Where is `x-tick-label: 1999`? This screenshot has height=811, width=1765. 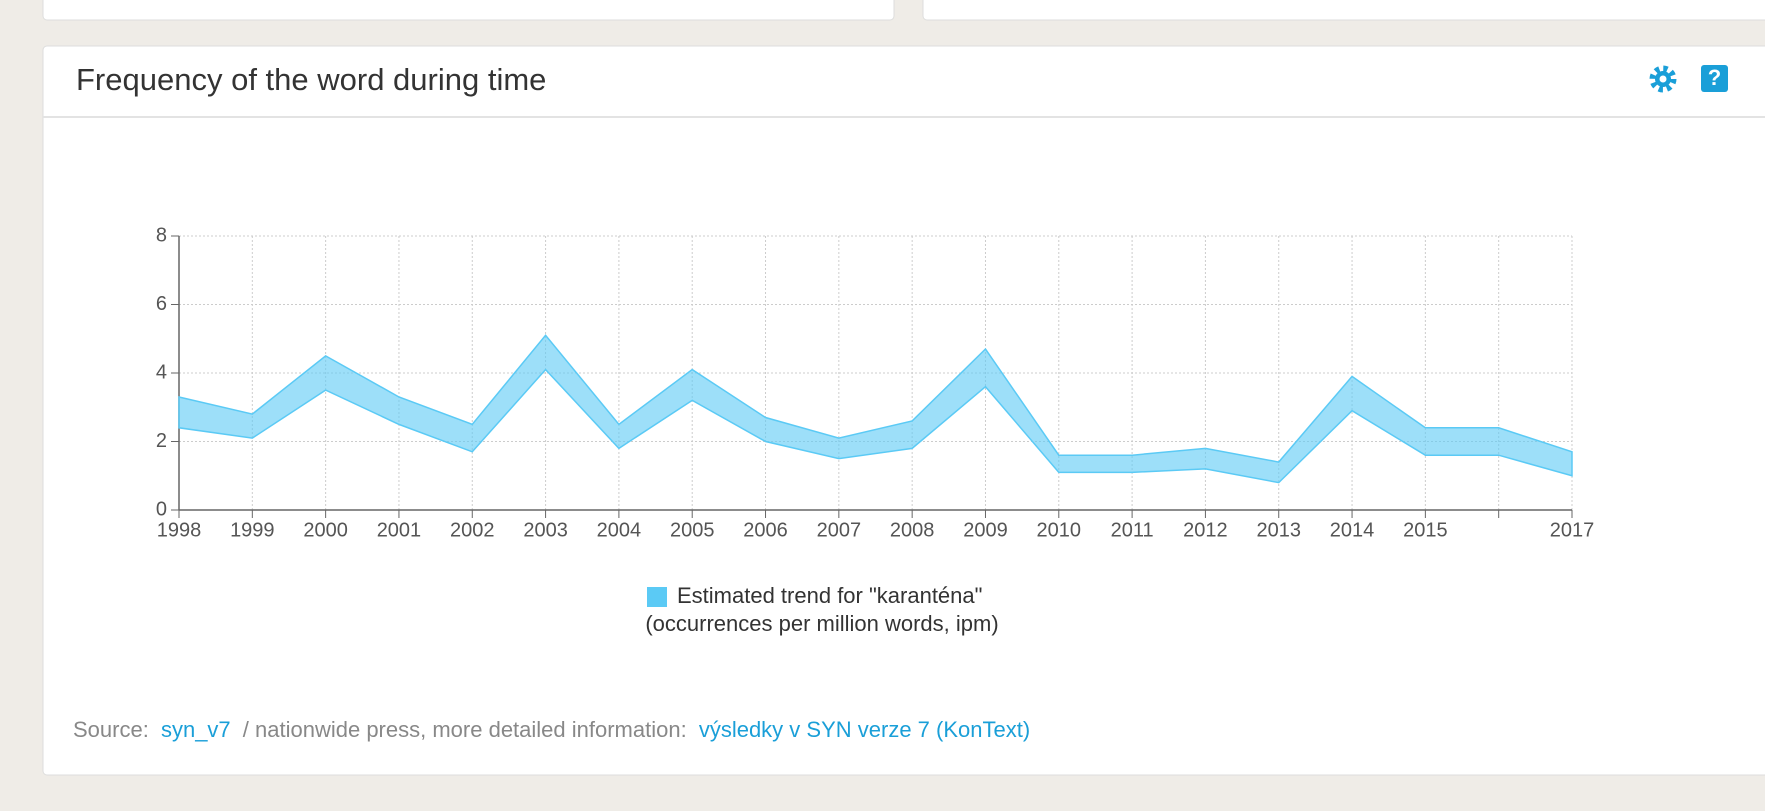 x-tick-label: 1999 is located at coordinates (252, 530).